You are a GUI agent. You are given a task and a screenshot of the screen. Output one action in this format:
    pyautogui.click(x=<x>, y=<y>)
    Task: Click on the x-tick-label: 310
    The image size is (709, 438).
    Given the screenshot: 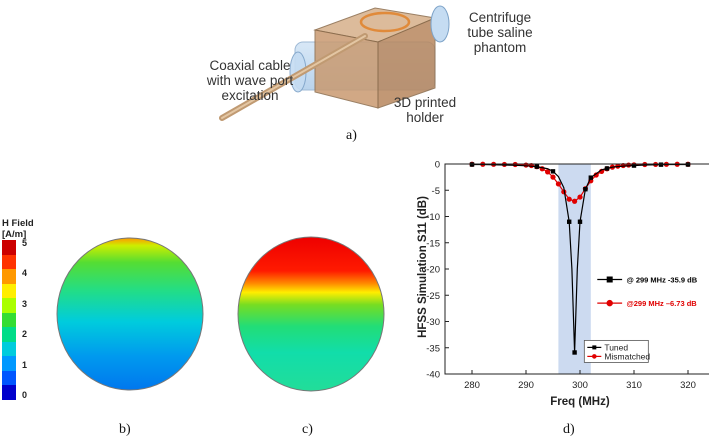 What is the action you would take?
    pyautogui.click(x=634, y=385)
    